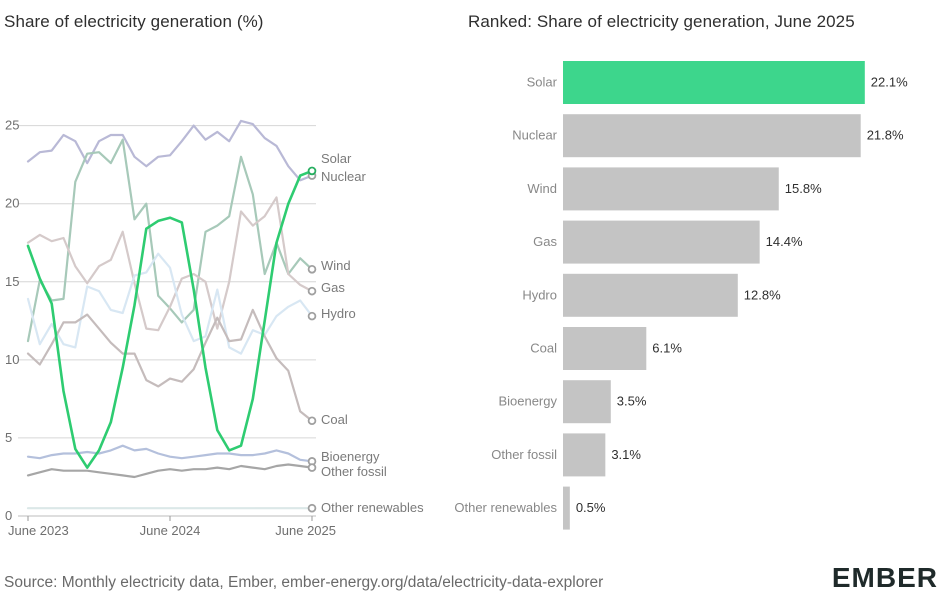  What do you see at coordinates (524, 454) in the screenshot?
I see `bar-category-label-other-fossil: Other fossil` at bounding box center [524, 454].